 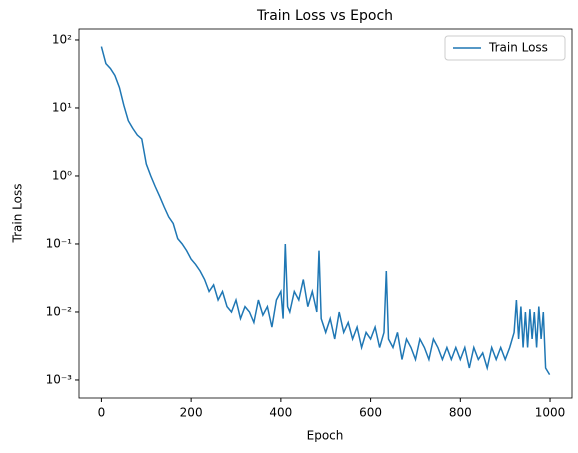 What do you see at coordinates (59, 379) in the screenshot?
I see `y-tick-label: 10⁻³` at bounding box center [59, 379].